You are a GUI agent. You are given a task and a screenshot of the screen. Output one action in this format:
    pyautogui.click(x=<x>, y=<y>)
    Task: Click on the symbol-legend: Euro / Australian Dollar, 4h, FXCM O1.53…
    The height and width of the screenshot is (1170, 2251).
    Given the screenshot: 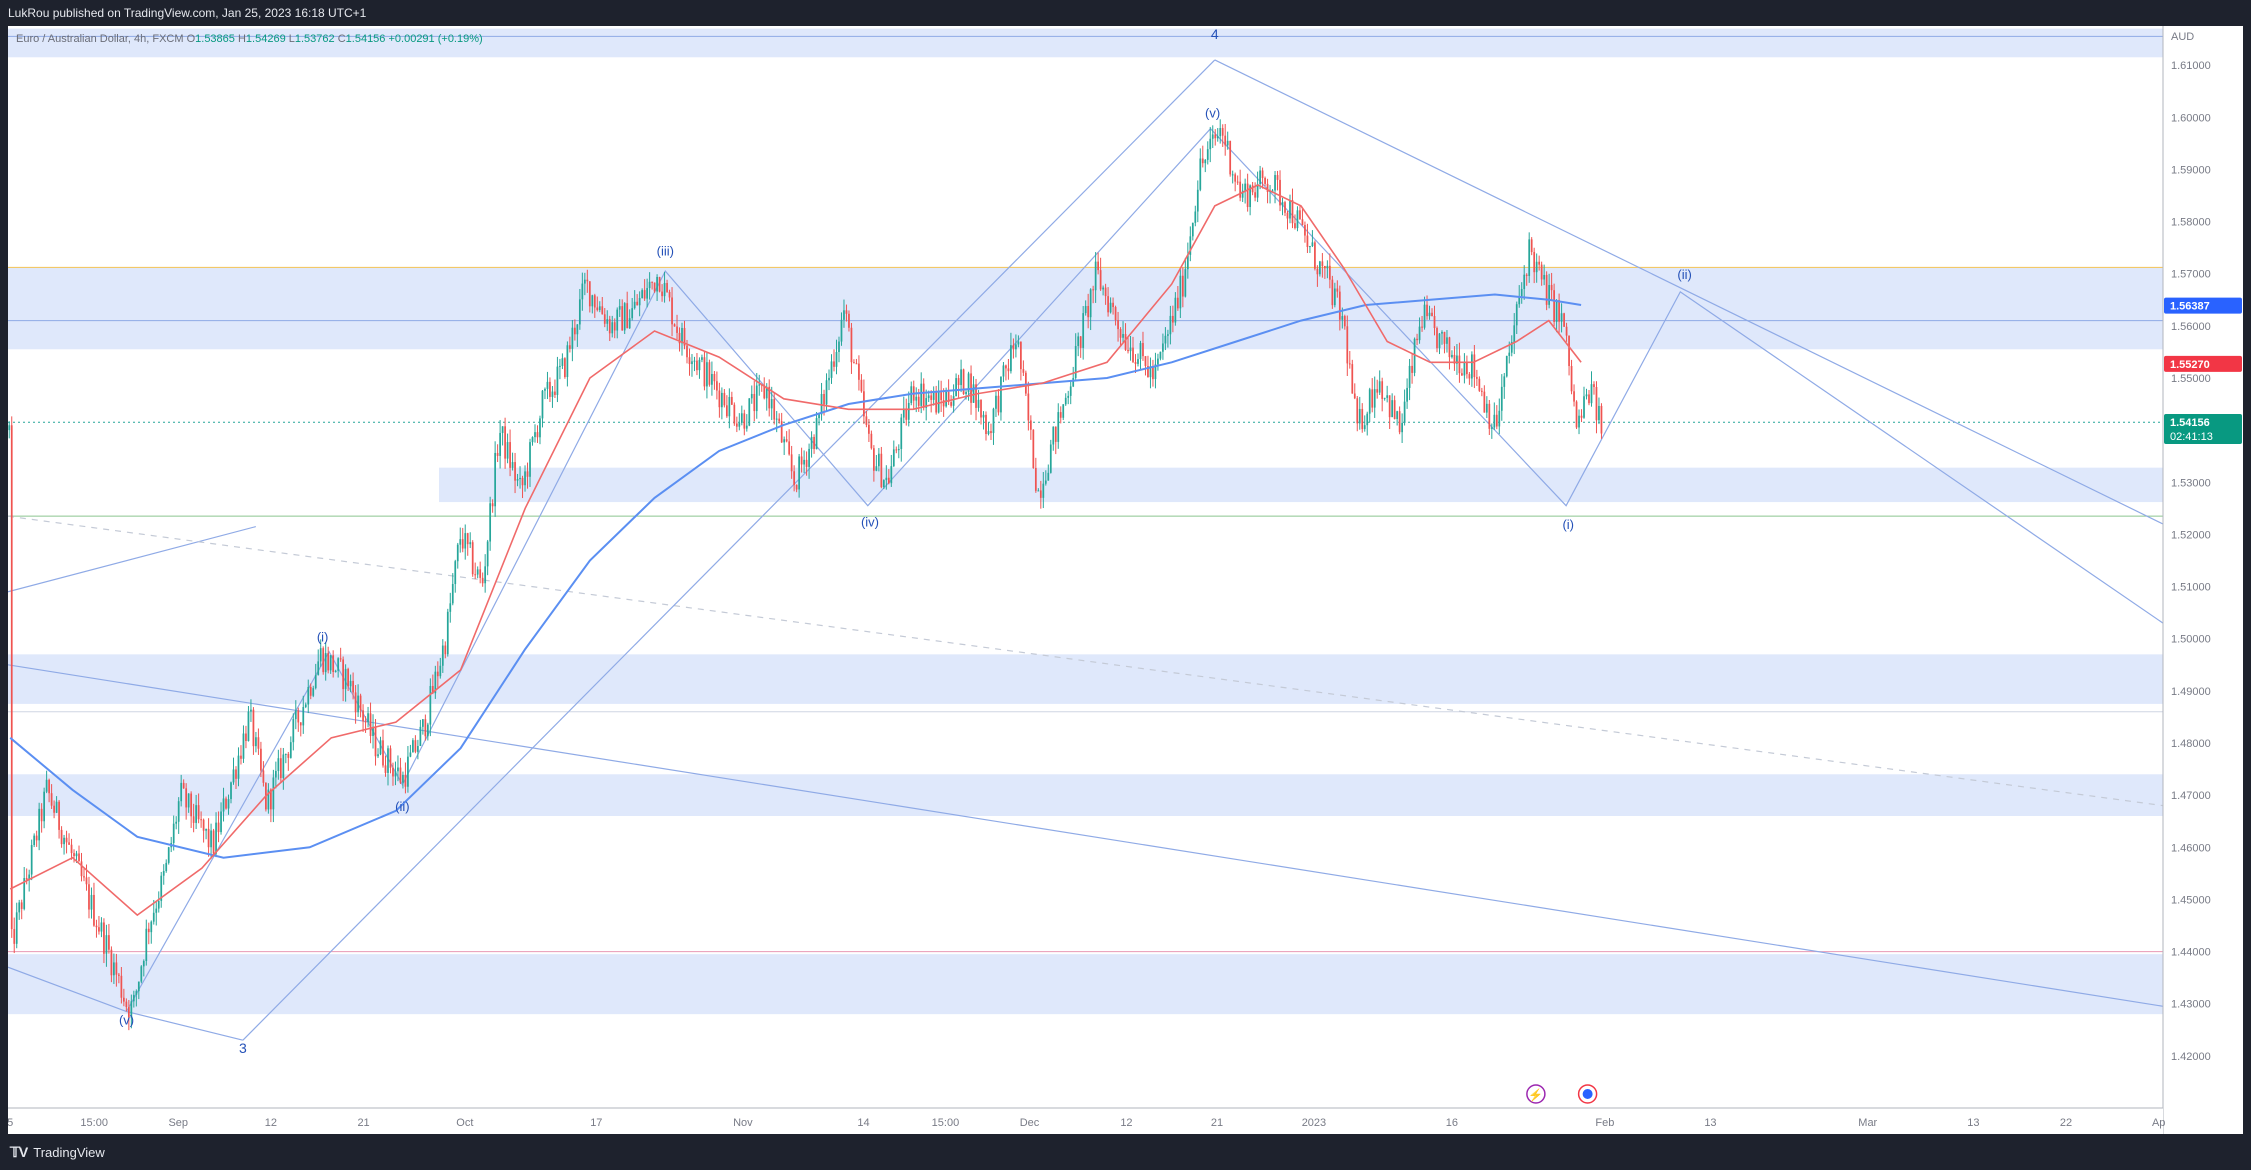 What is the action you would take?
    pyautogui.click(x=249, y=39)
    